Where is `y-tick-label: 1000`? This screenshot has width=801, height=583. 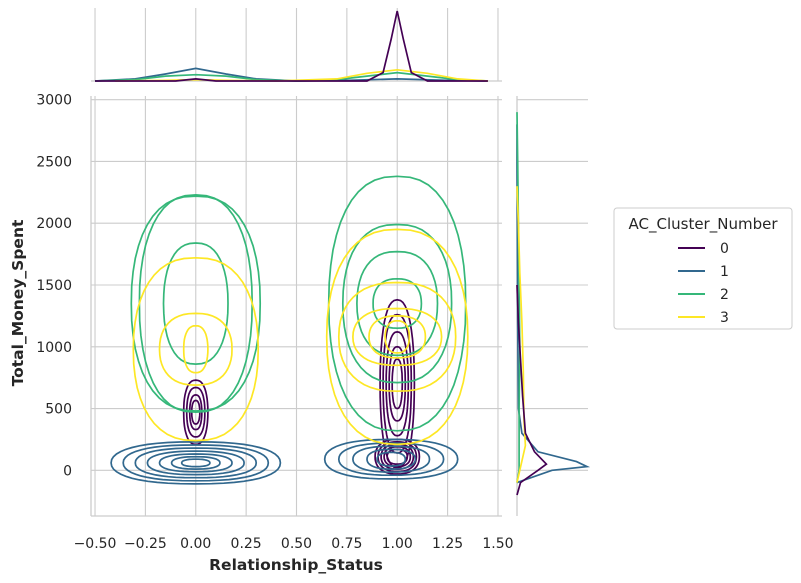
y-tick-label: 1000 is located at coordinates (54, 348).